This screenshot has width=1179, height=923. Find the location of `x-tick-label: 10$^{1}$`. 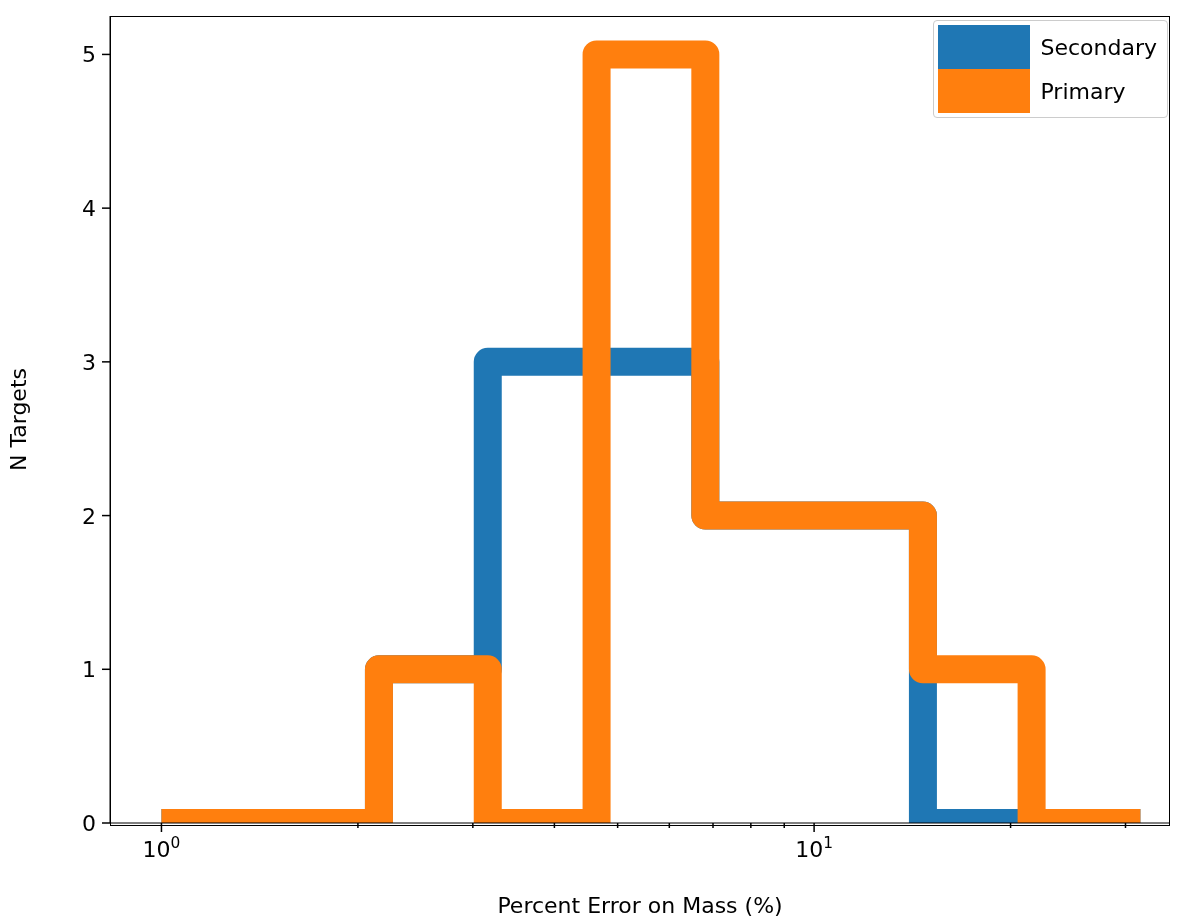

x-tick-label: 10$^{1}$ is located at coordinates (814, 848).